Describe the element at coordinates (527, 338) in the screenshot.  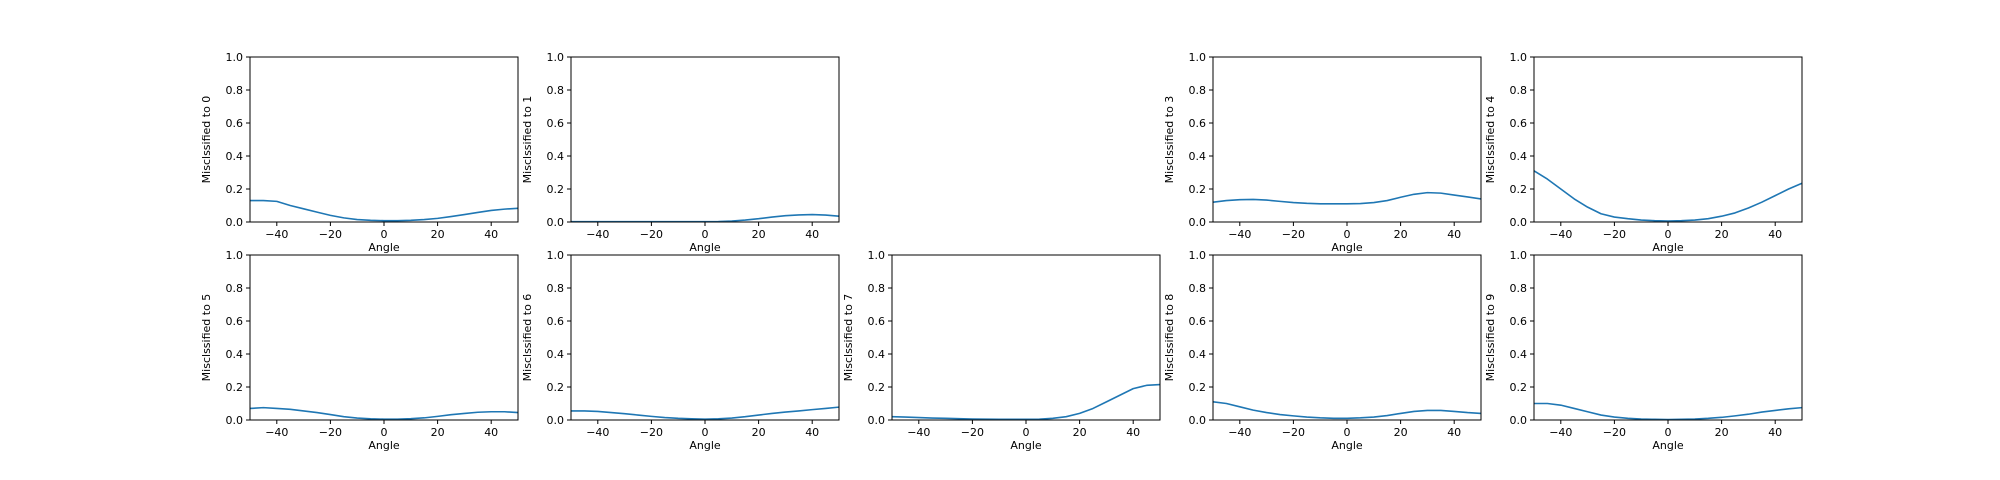
I see `y-axis-label: Misclssified to 6` at that location.